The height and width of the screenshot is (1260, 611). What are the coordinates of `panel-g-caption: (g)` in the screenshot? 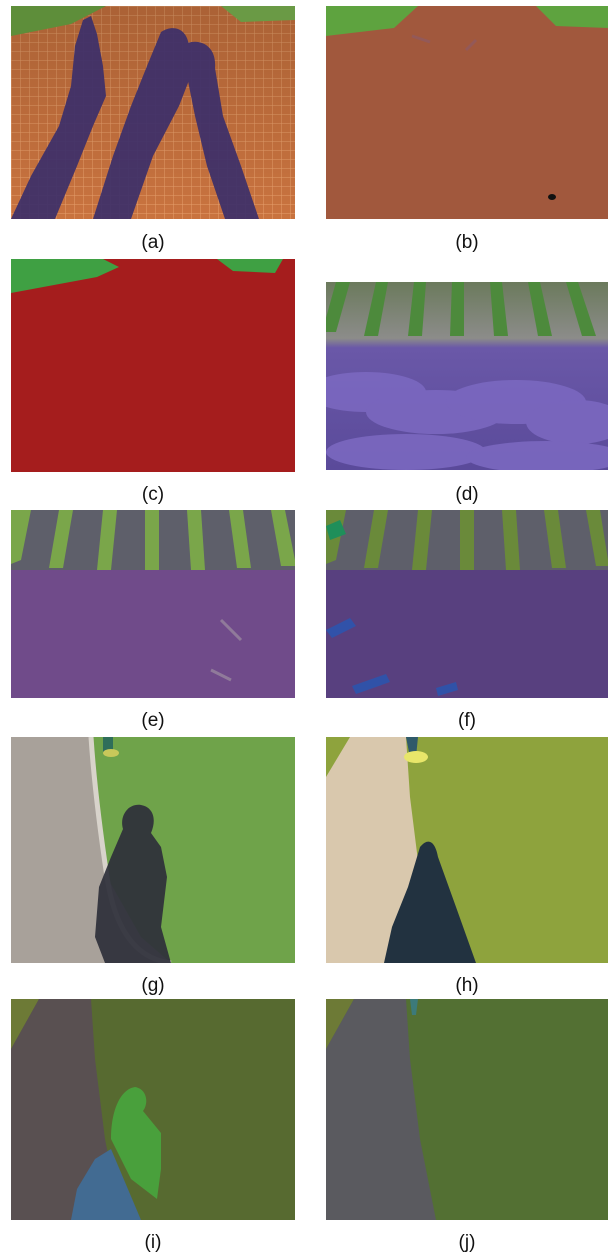 It's located at (153, 985).